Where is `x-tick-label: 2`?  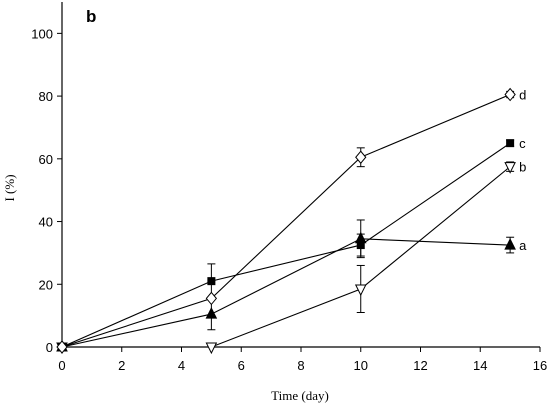
x-tick-label: 2 is located at coordinates (121, 365).